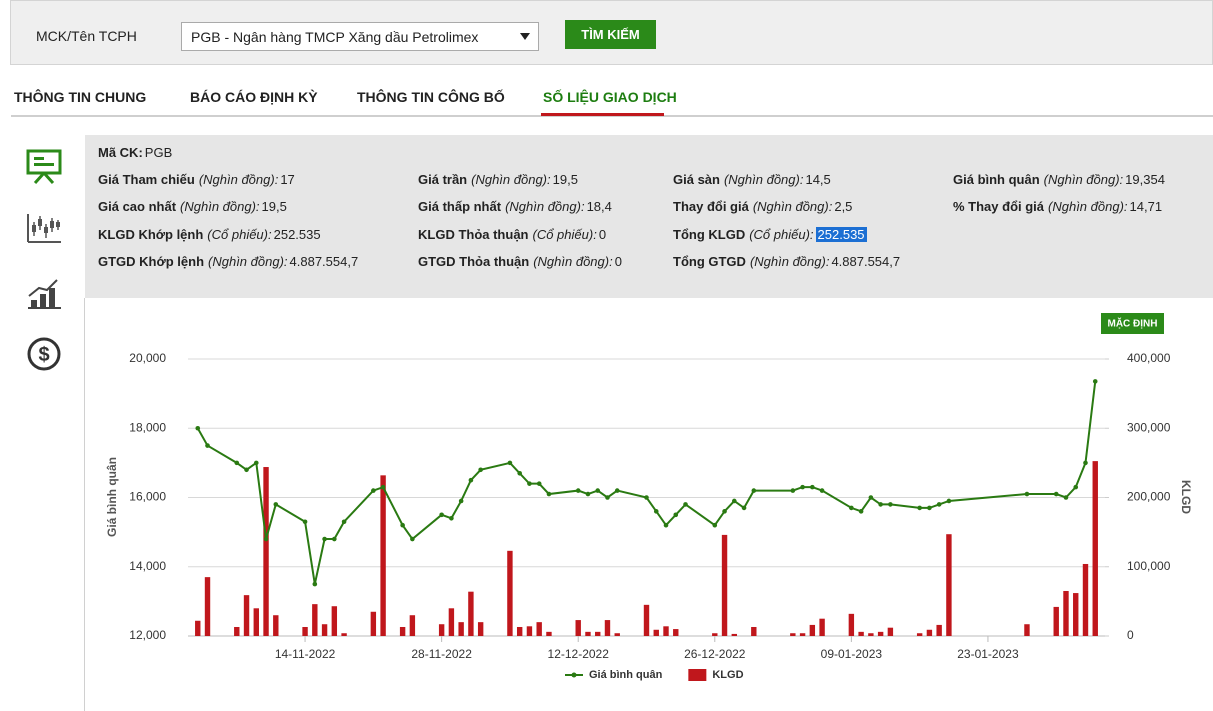 The height and width of the screenshot is (711, 1213). Describe the element at coordinates (996, 179) in the screenshot. I see `field-label: Giá bình quân` at that location.